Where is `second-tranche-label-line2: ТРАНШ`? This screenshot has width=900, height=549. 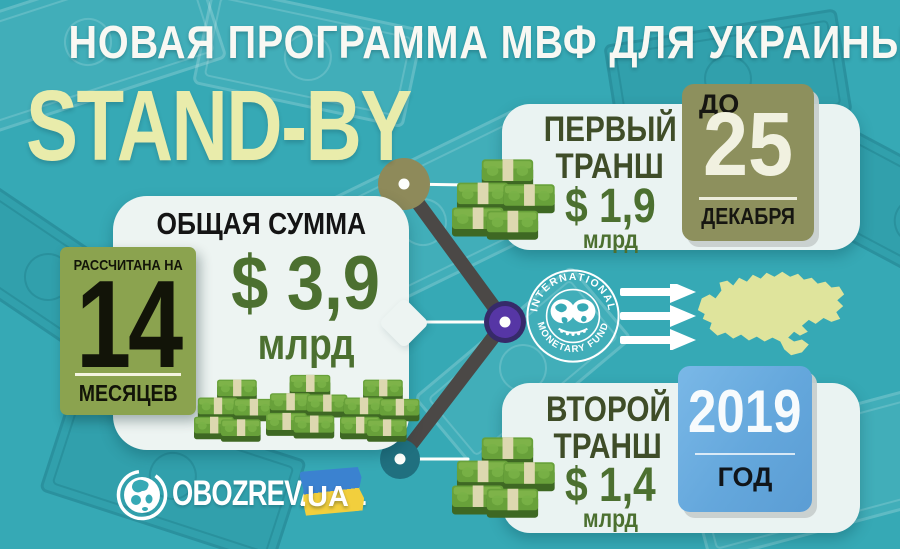
second-tranche-label-line2: ТРАНШ is located at coordinates (608, 446).